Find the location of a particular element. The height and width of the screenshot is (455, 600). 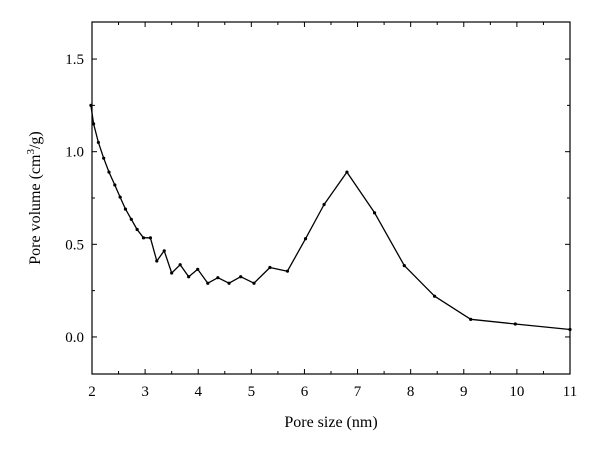

y-axis-title: Pore volume (cm3/g) is located at coordinates (34, 197).